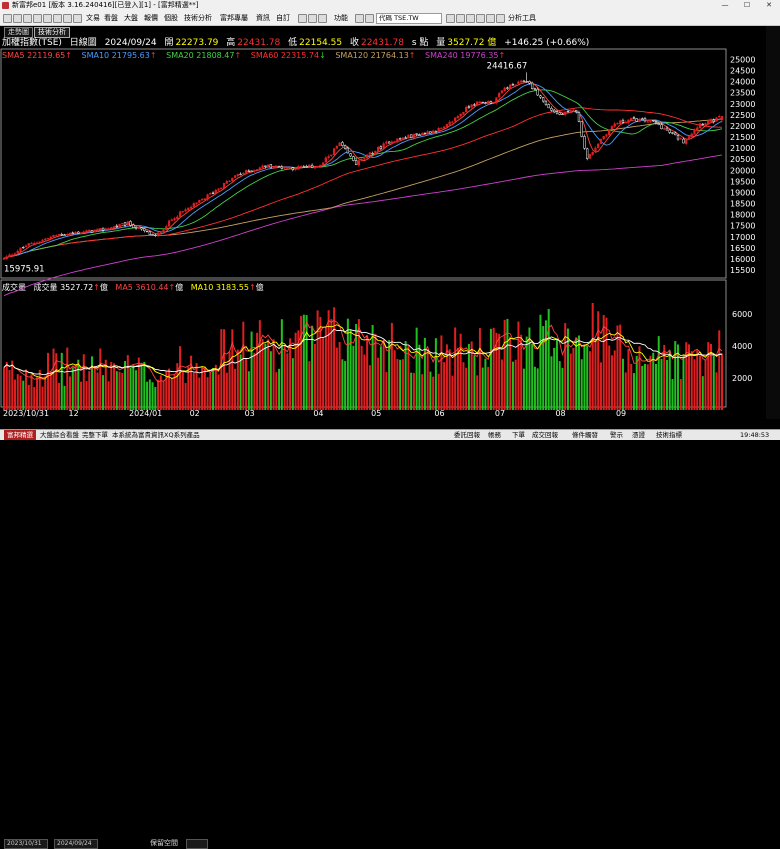 This screenshot has height=849, width=780. What do you see at coordinates (95, 435) in the screenshot?
I see `status-tab-order: 完整下單` at bounding box center [95, 435].